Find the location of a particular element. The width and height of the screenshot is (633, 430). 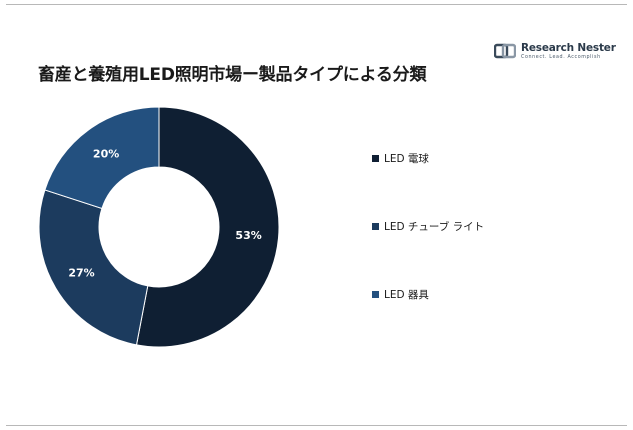

legend-label-1: LED 電球 is located at coordinates (406, 158).